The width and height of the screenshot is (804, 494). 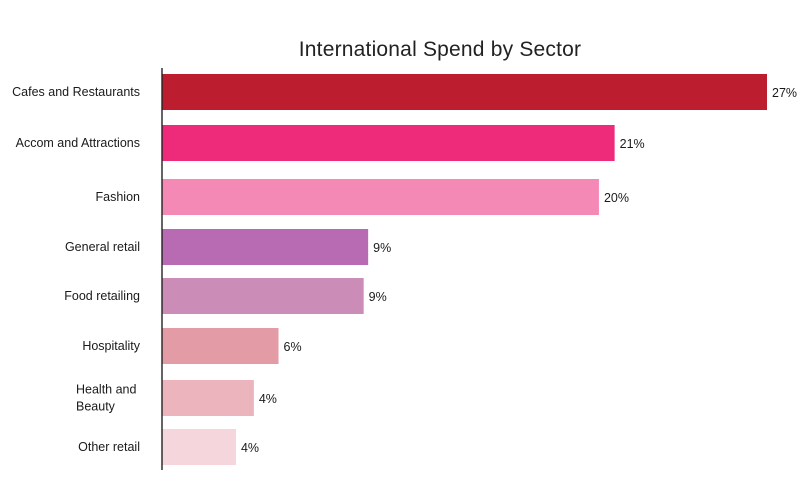 What do you see at coordinates (464, 92) in the screenshot?
I see `bar-cafes-and-restaurants` at bounding box center [464, 92].